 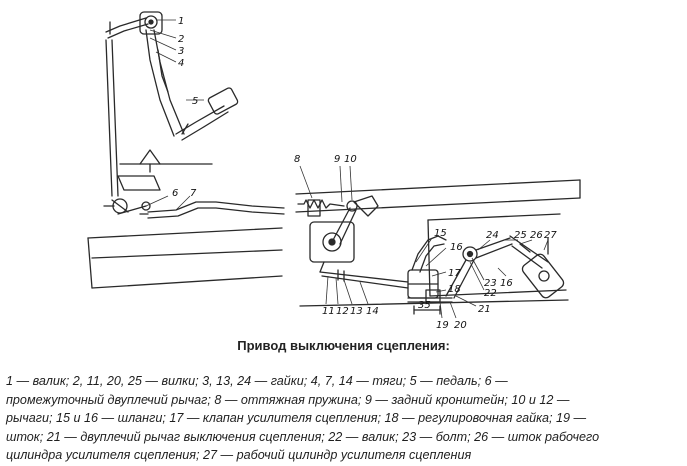 I want to click on callout-20: 20, so click(x=460, y=325).